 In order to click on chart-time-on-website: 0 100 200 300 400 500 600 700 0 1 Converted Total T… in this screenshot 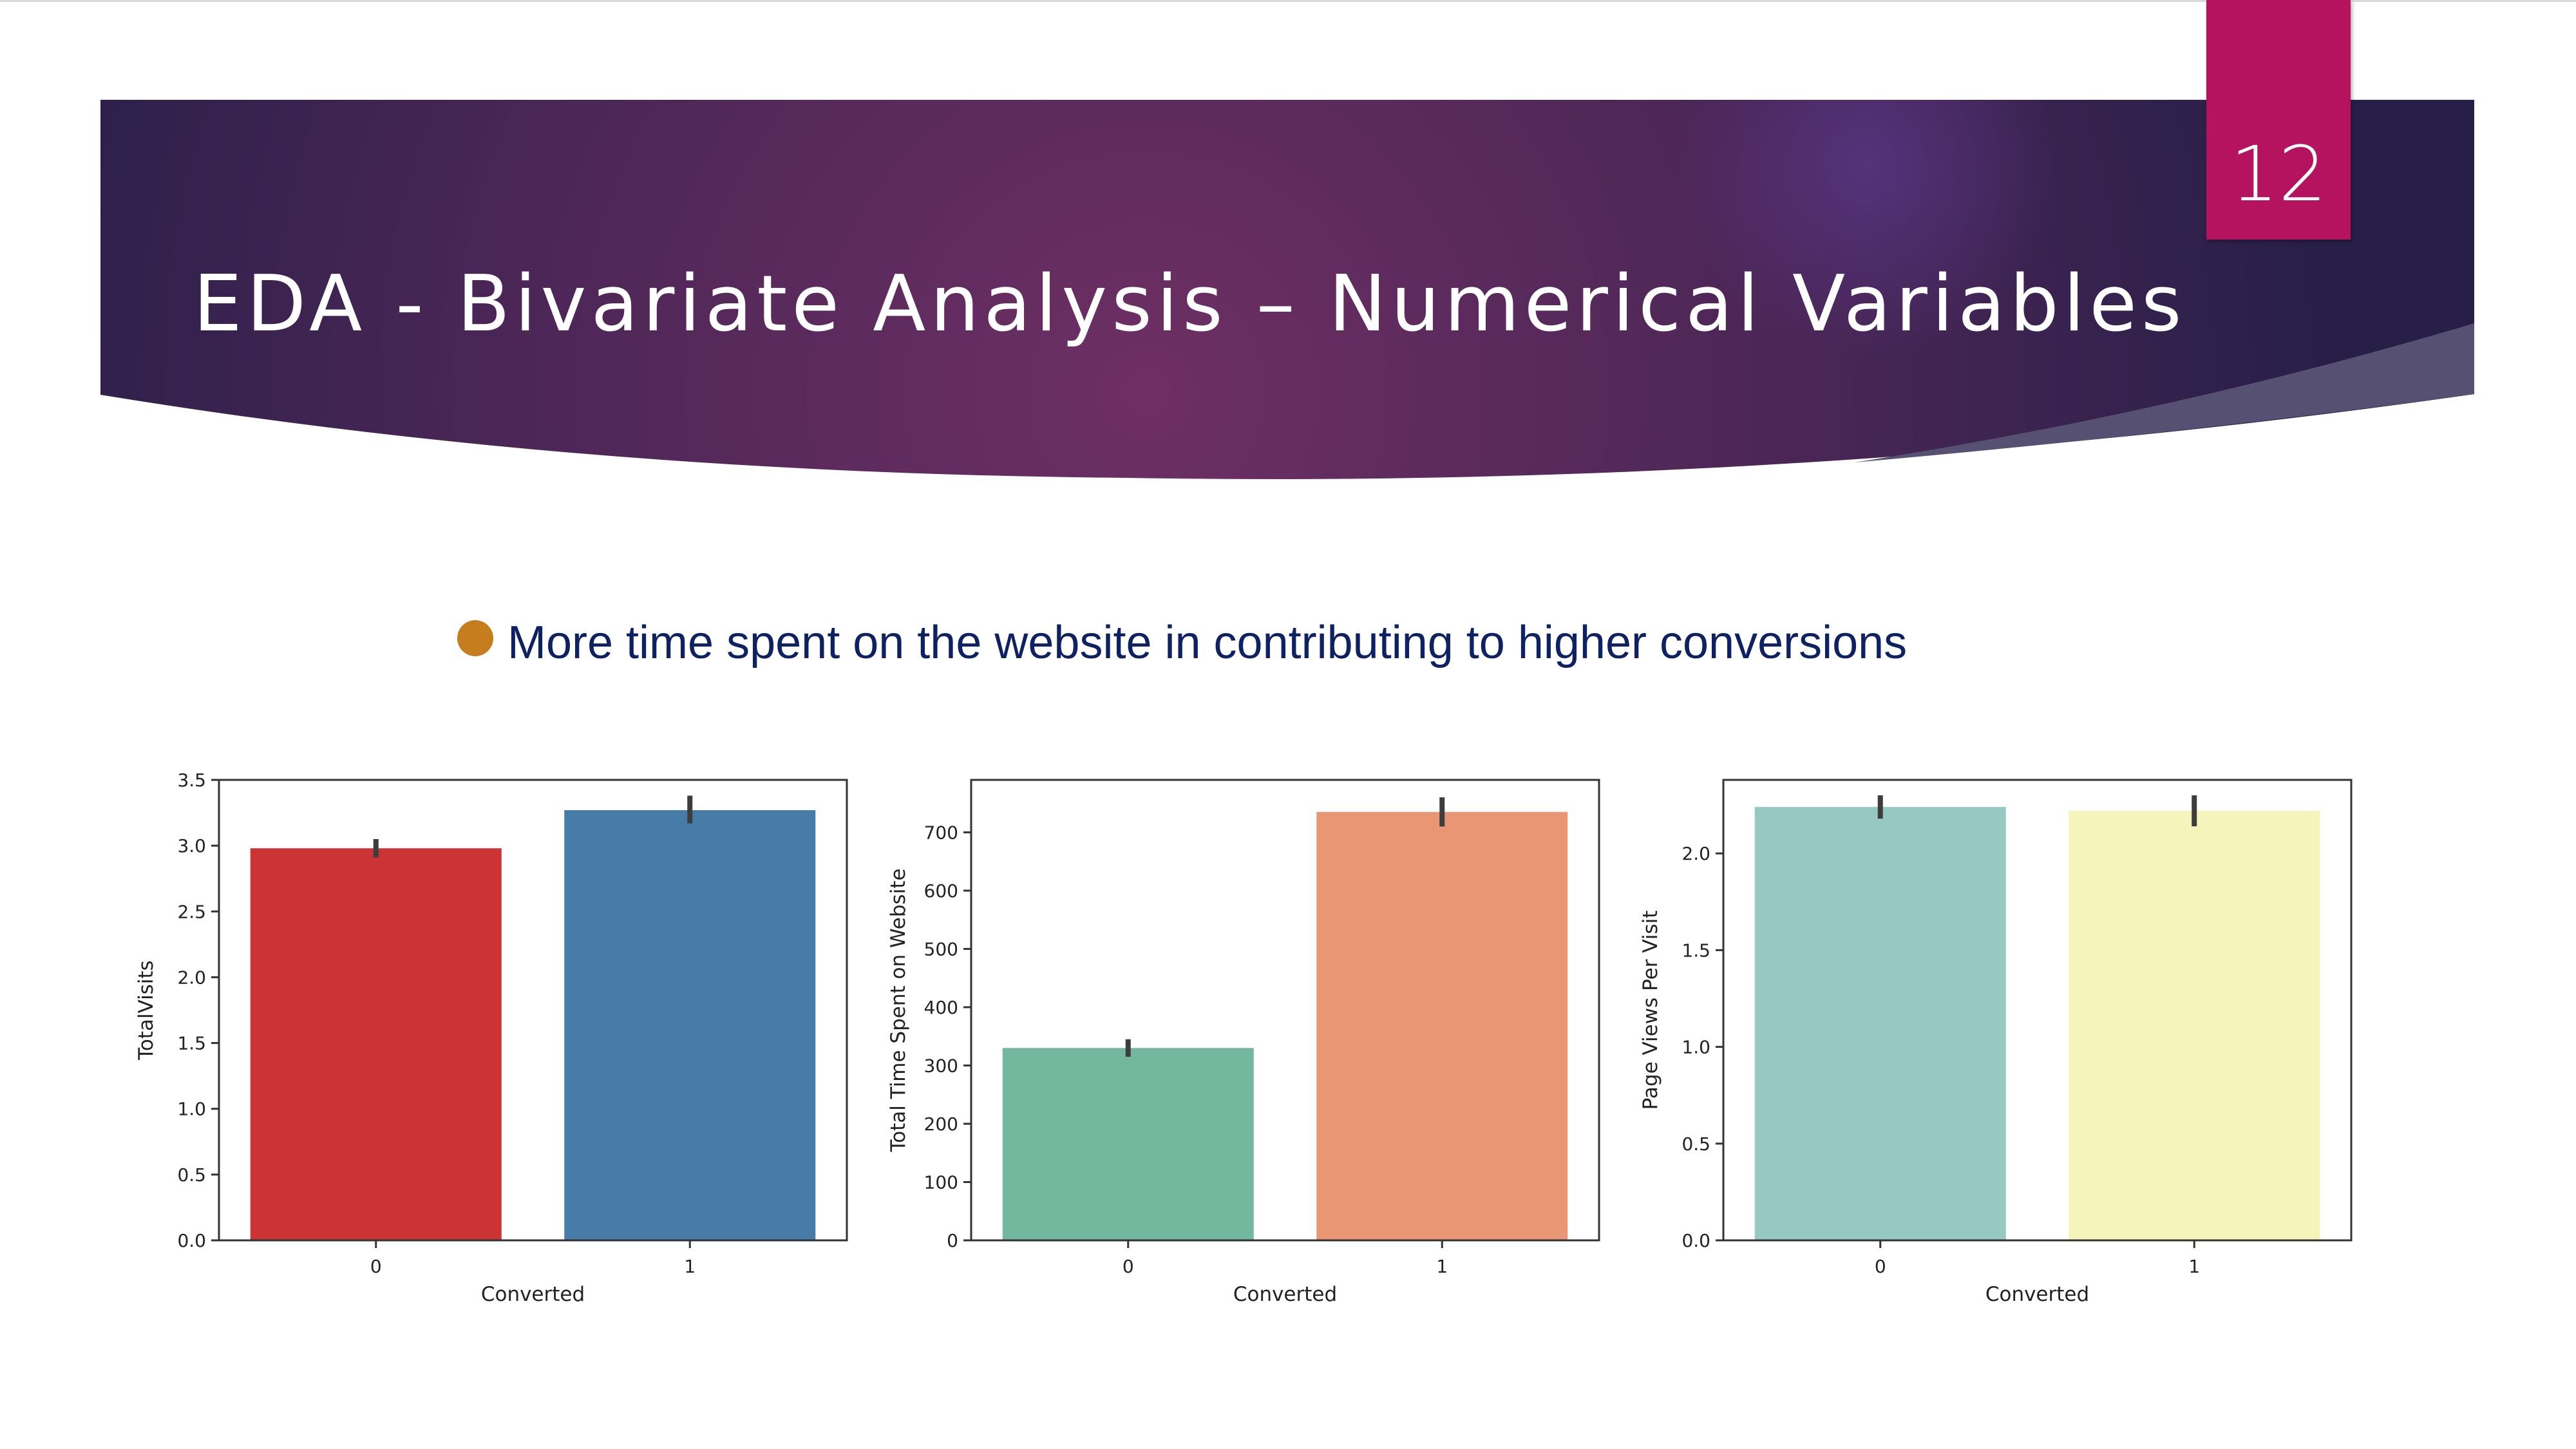, I will do `click(1248, 1046)`.